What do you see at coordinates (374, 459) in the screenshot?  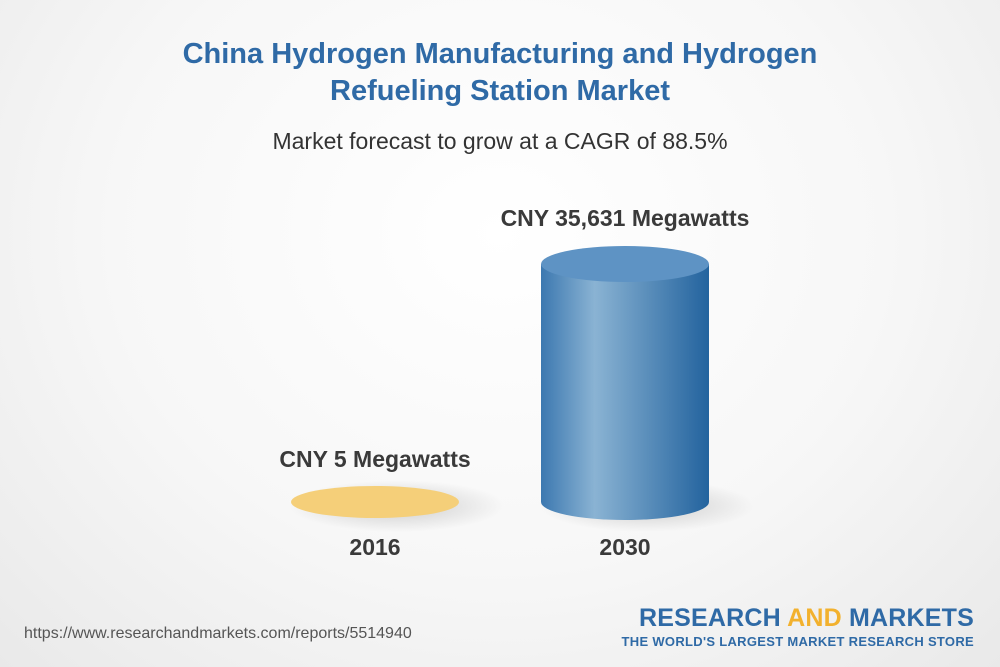 I see `data-label-2016: CNY 5 Megawatts` at bounding box center [374, 459].